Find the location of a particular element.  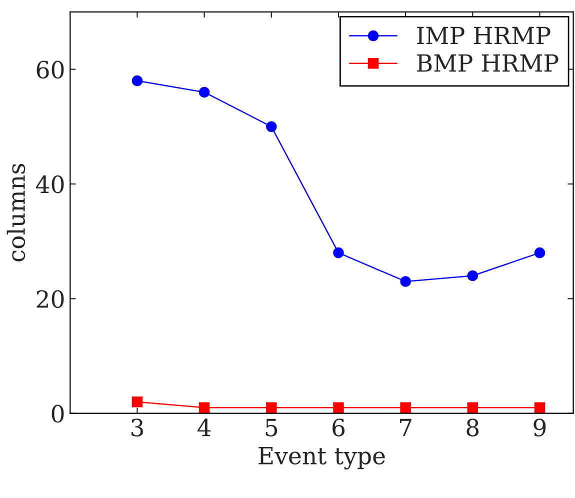

x-axis-title: Event type is located at coordinates (321, 458).